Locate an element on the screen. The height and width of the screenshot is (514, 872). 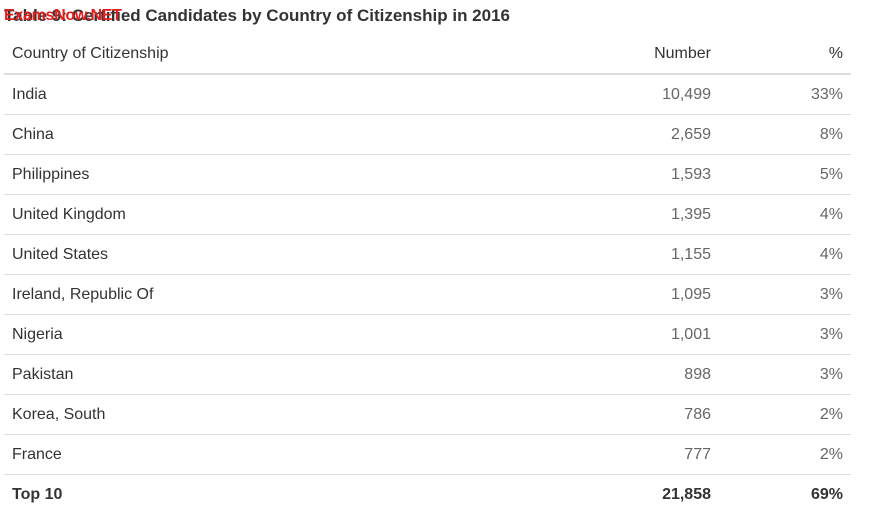
row-country: Korea, South is located at coordinates (279, 415).